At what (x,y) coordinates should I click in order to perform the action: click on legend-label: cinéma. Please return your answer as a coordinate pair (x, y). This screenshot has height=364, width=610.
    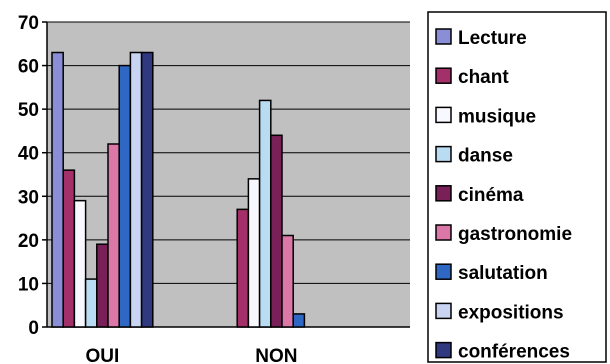
    Looking at the image, I should click on (491, 195).